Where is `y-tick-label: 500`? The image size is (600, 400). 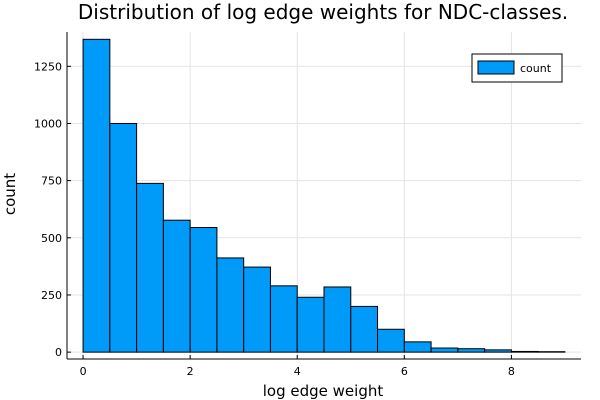 y-tick-label: 500 is located at coordinates (51, 238).